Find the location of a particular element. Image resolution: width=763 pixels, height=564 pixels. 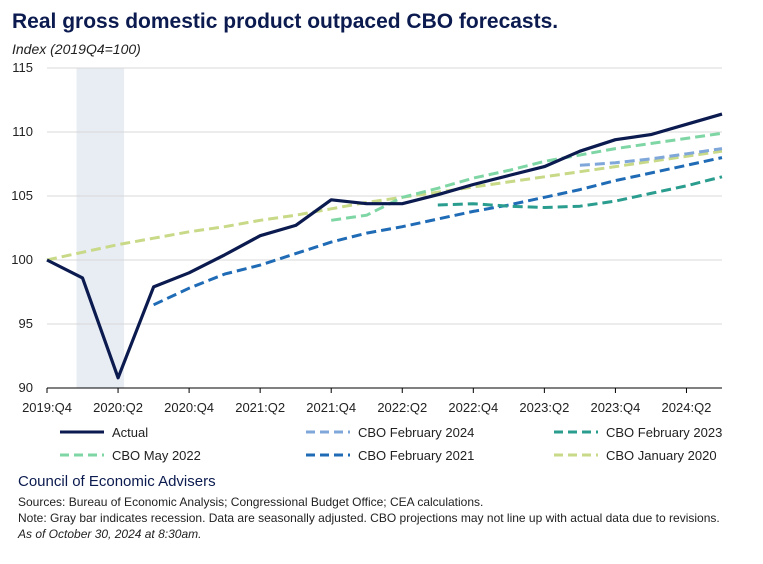

y-tick-label: 90 is located at coordinates (26, 387).